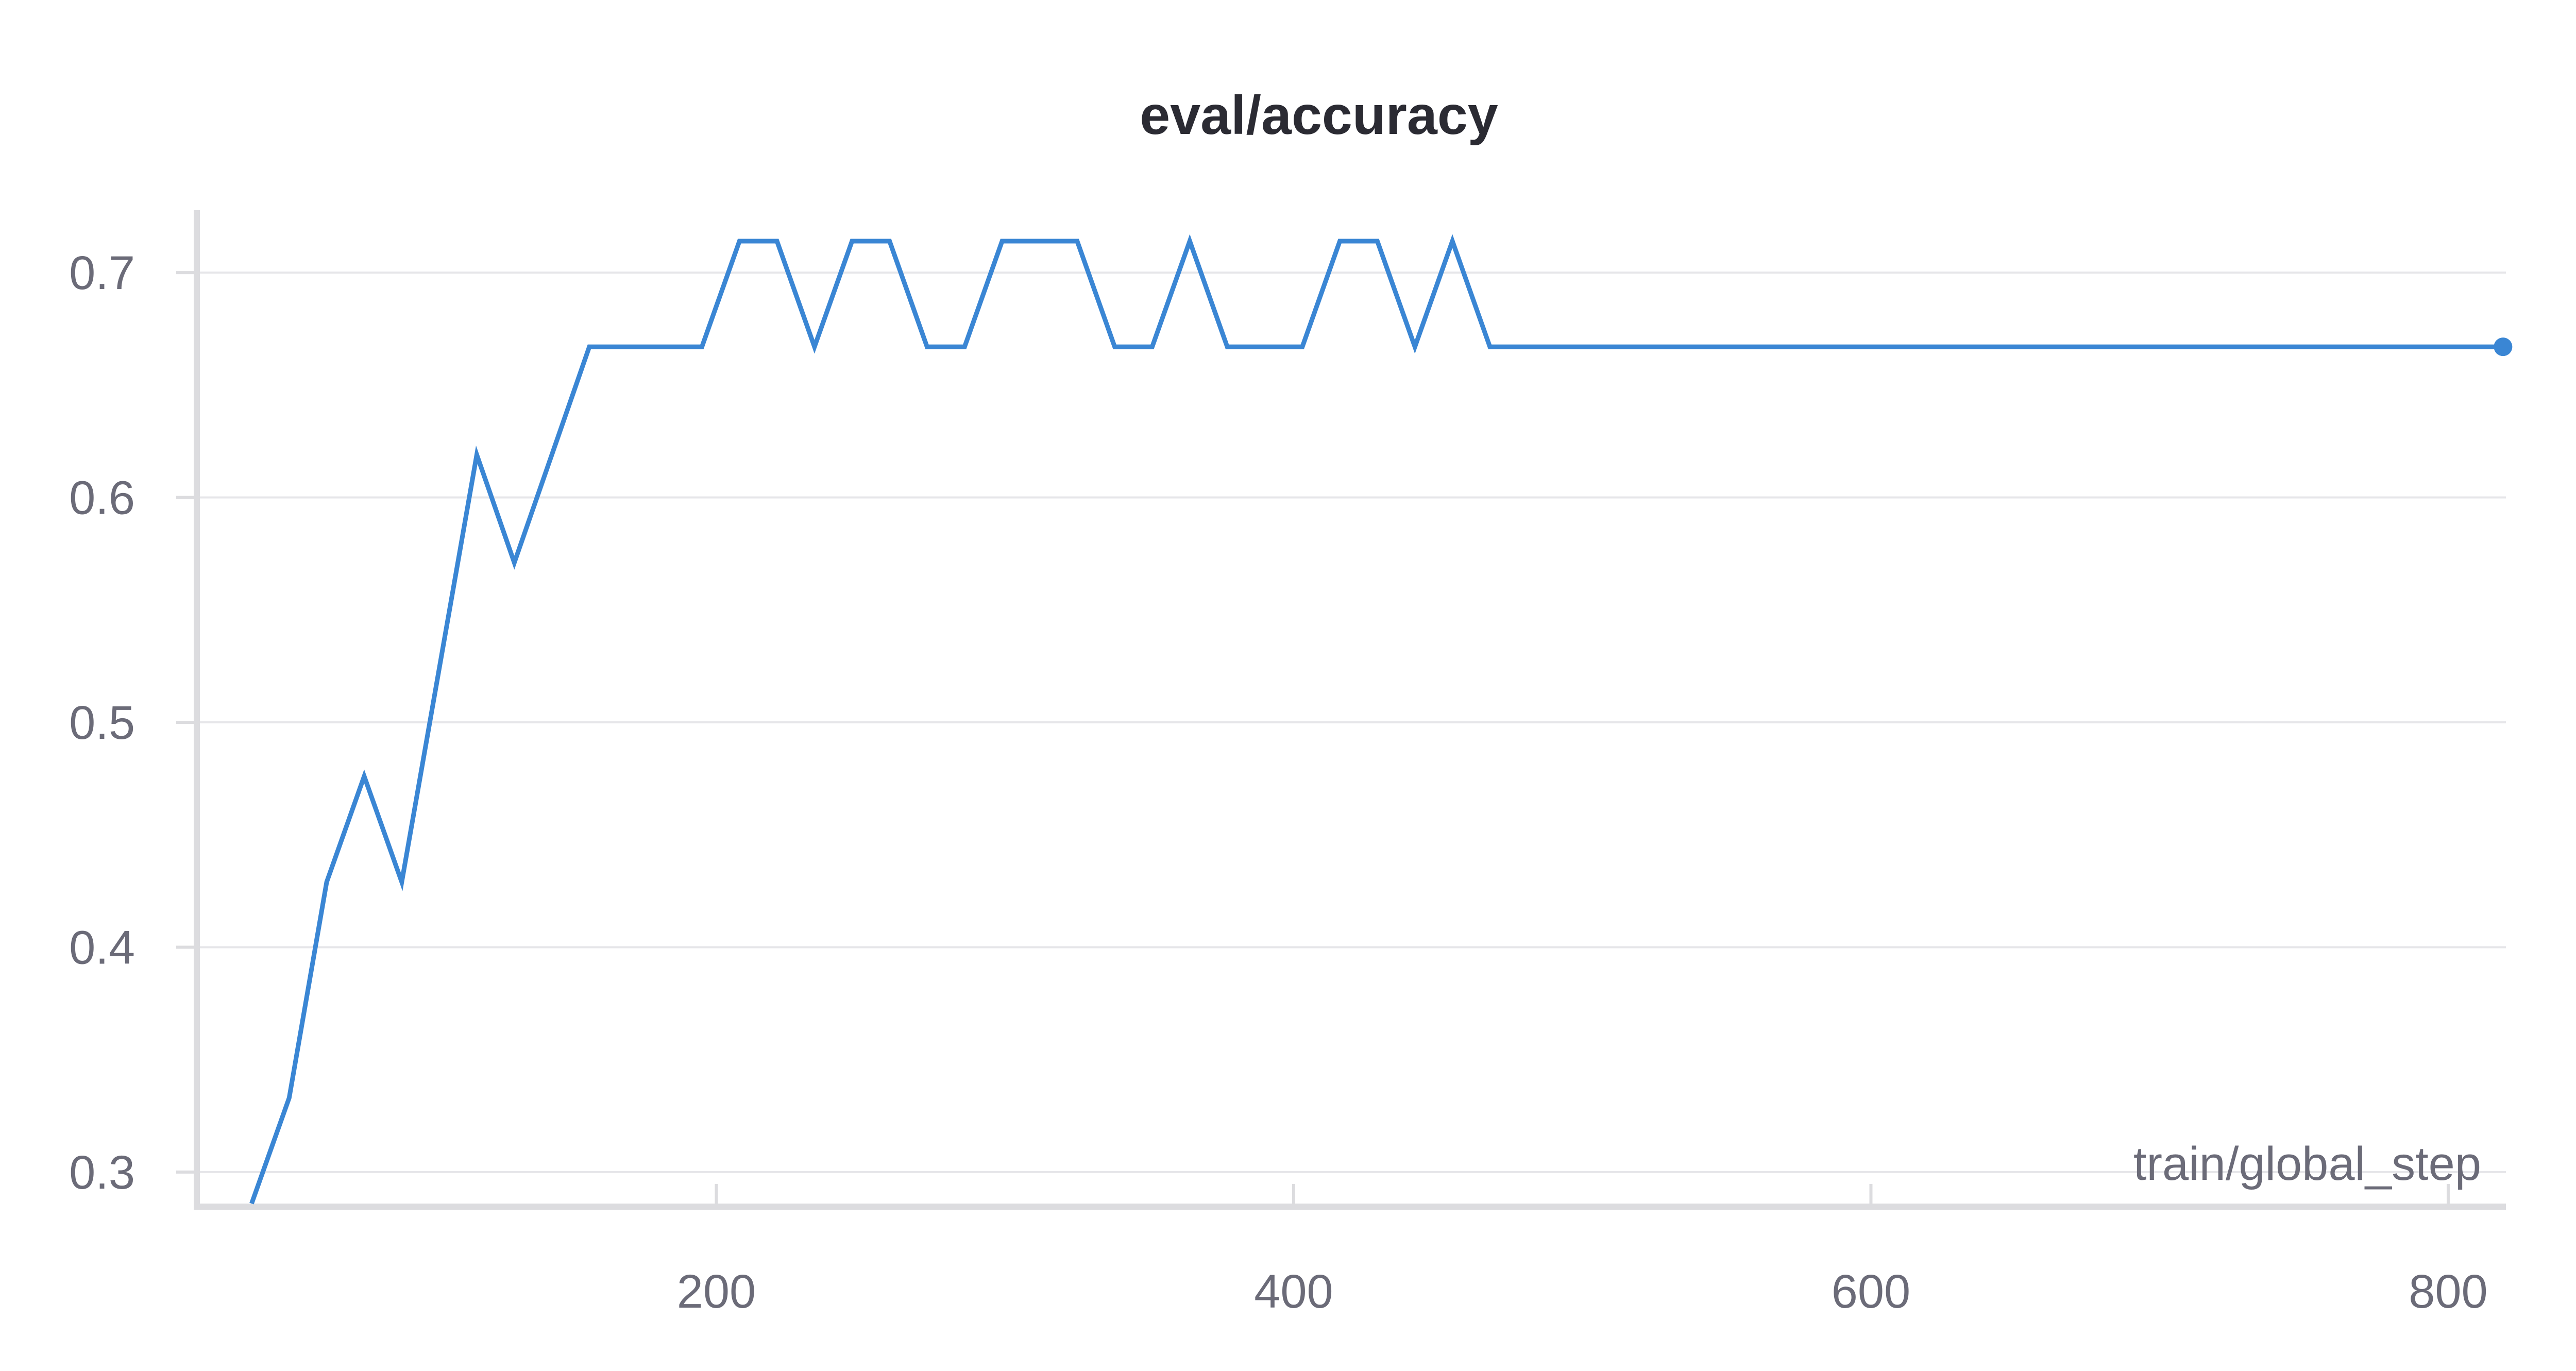 The image size is (2576, 1371). I want to click on y-tick-label: 0.5, so click(102, 723).